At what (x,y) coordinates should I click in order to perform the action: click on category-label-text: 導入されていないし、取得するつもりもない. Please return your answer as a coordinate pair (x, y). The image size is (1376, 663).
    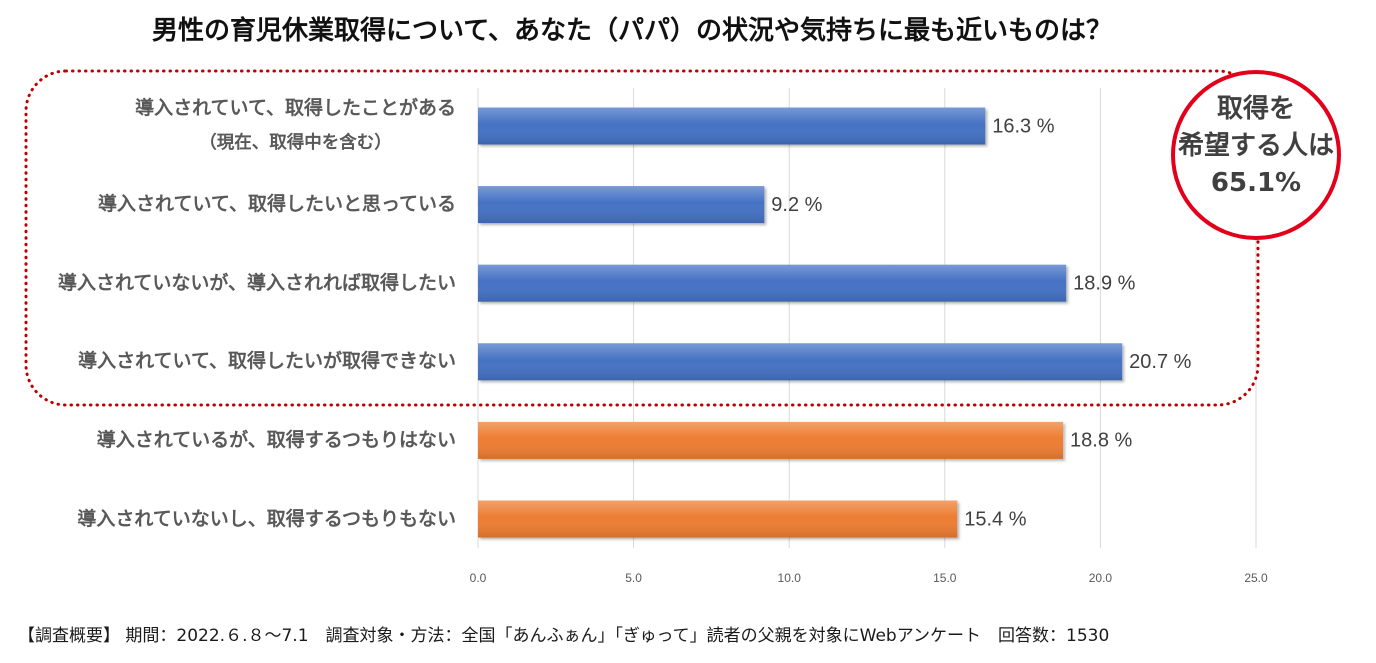
    Looking at the image, I should click on (266, 518).